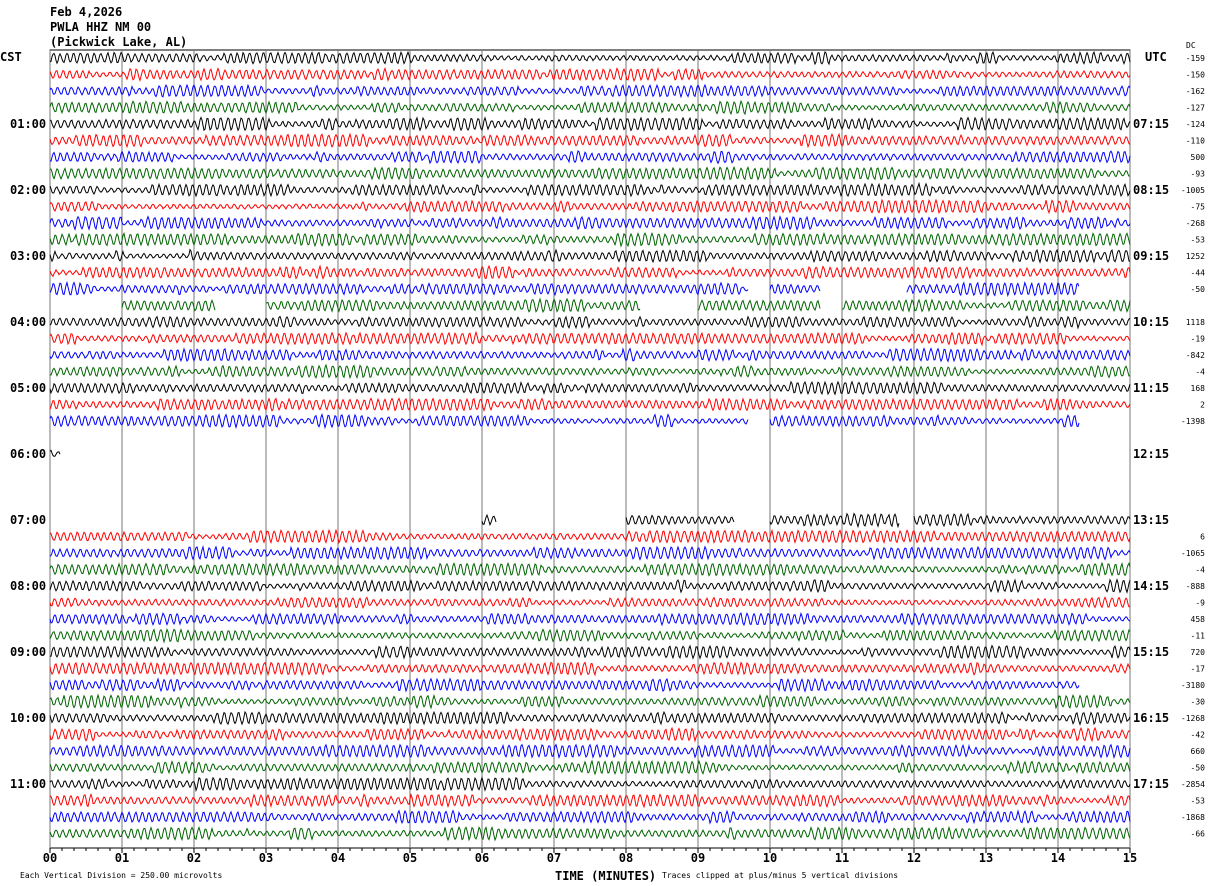  Describe the element at coordinates (1198, 751) in the screenshot. I see `dc-offset-label: 660` at that location.